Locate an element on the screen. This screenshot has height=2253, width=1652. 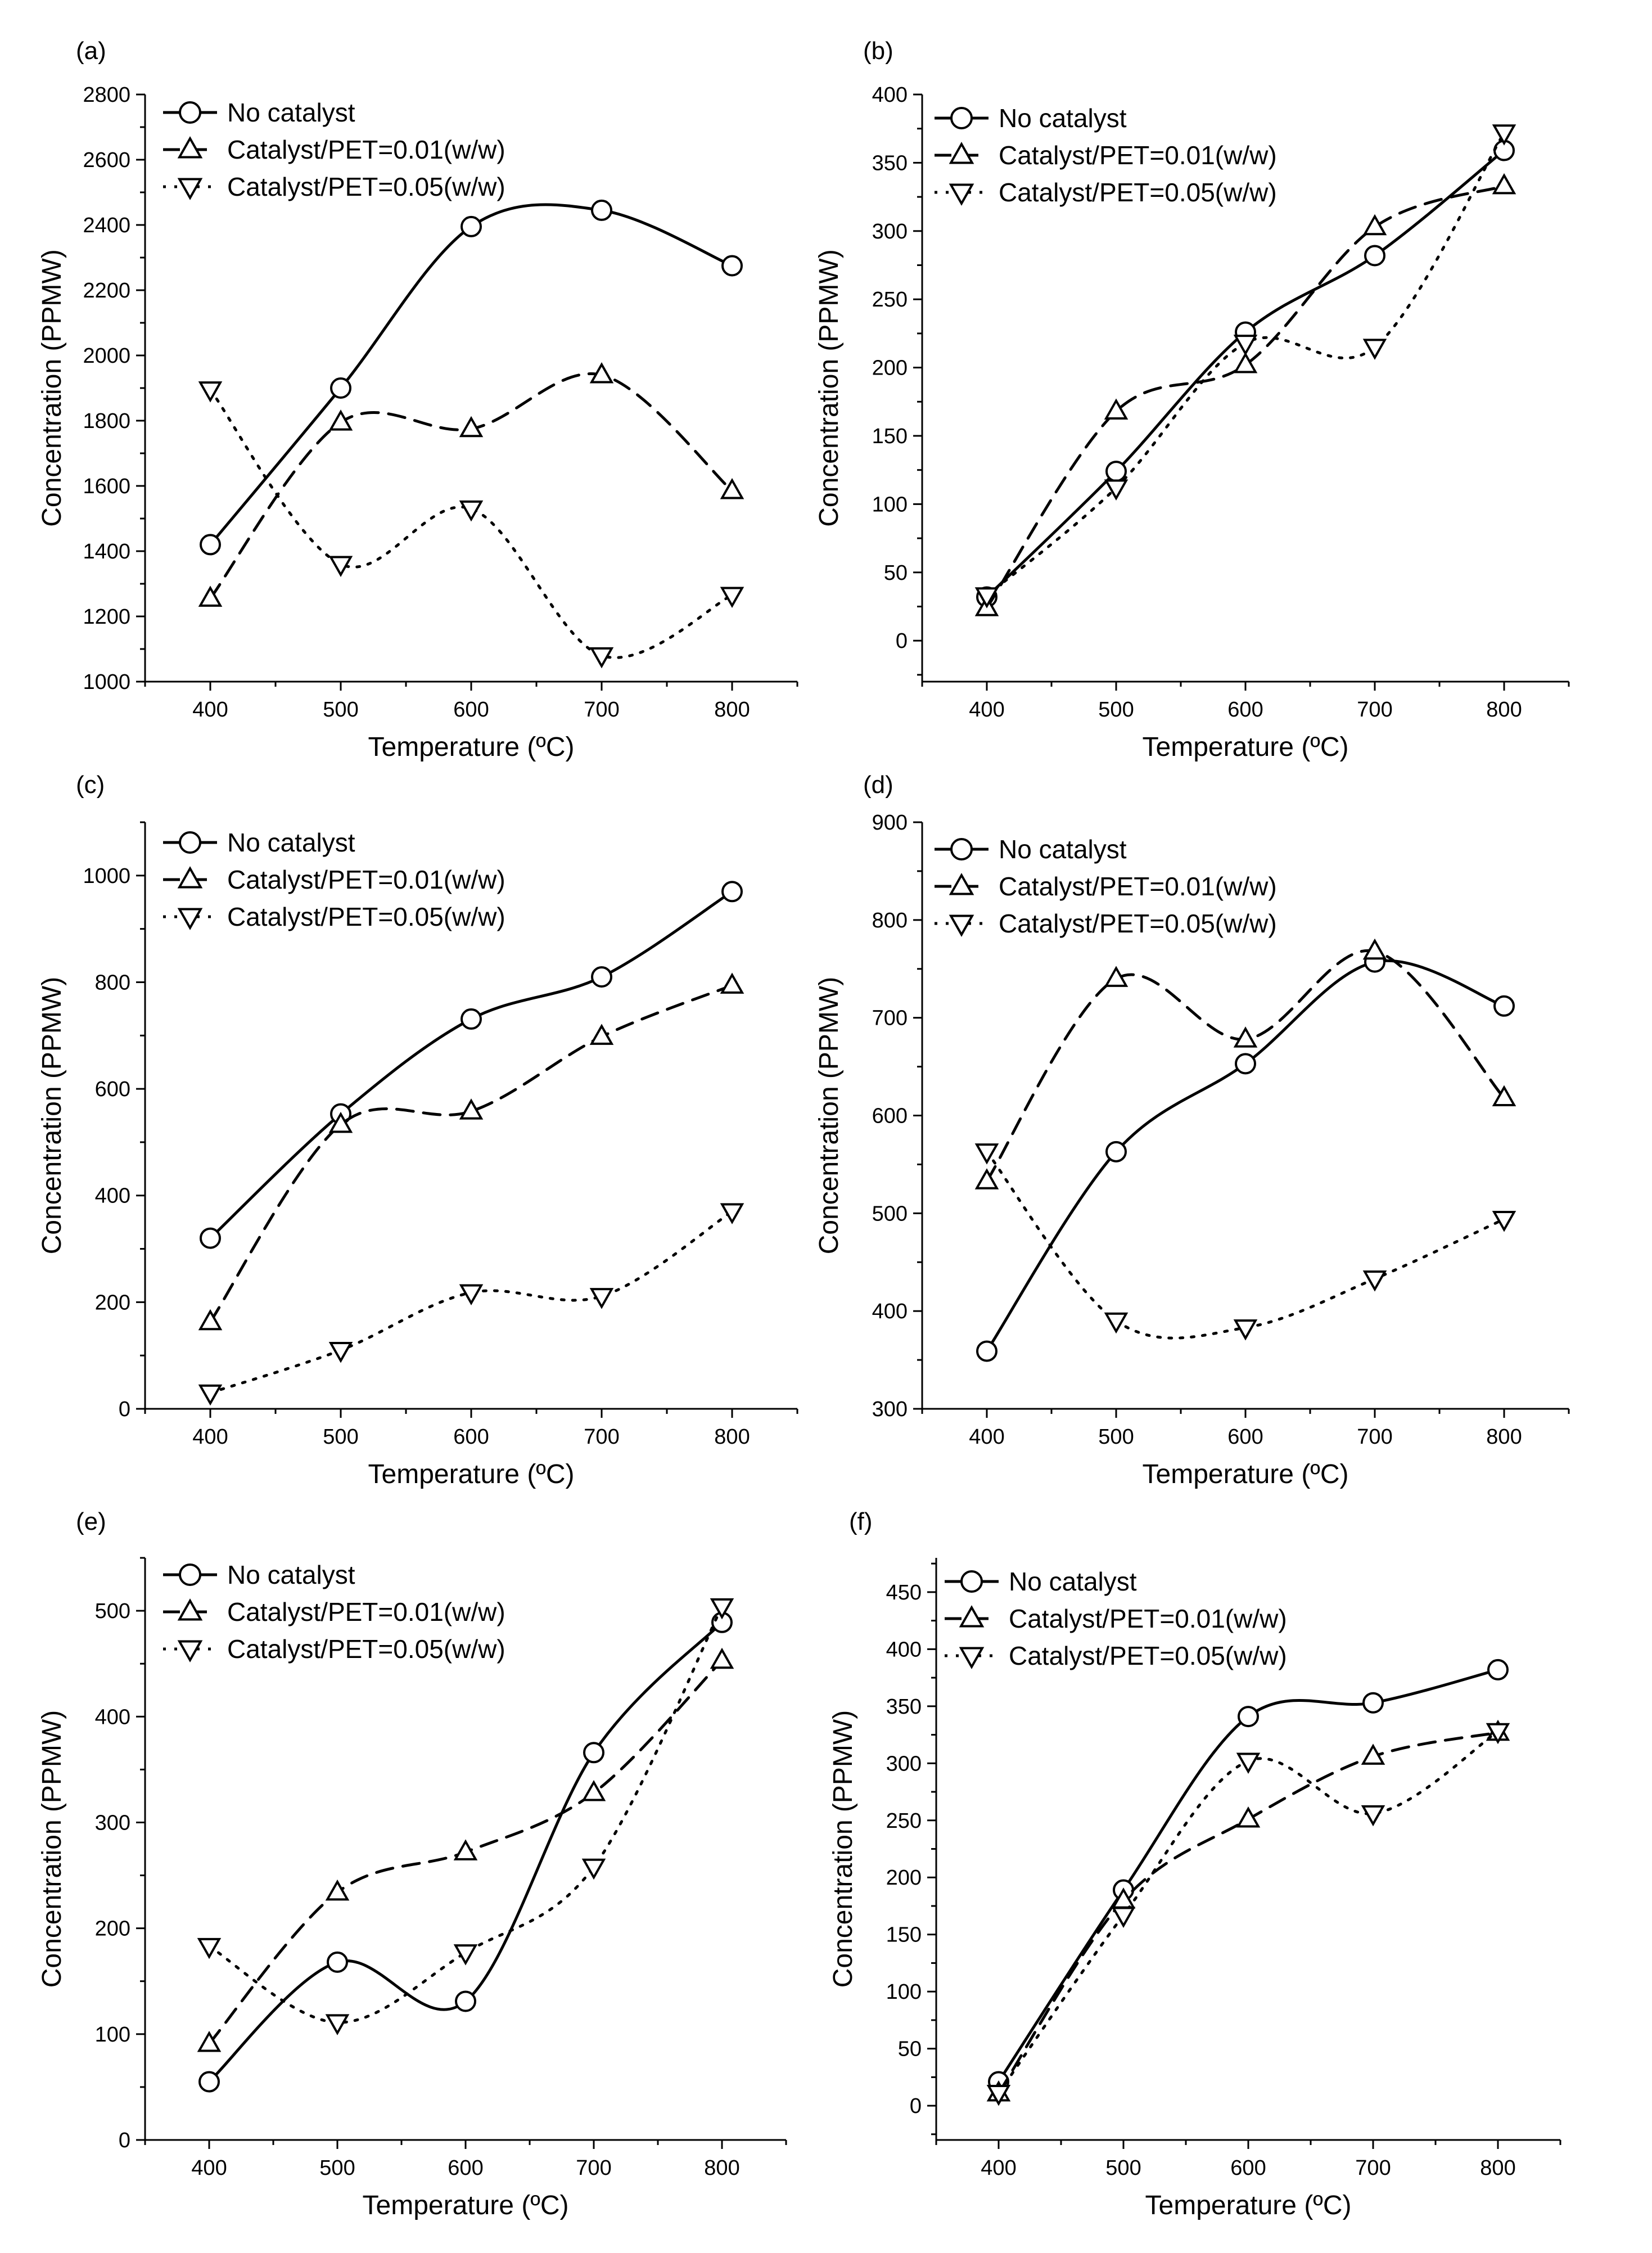
y-tick-label: 2800 is located at coordinates (106, 95).